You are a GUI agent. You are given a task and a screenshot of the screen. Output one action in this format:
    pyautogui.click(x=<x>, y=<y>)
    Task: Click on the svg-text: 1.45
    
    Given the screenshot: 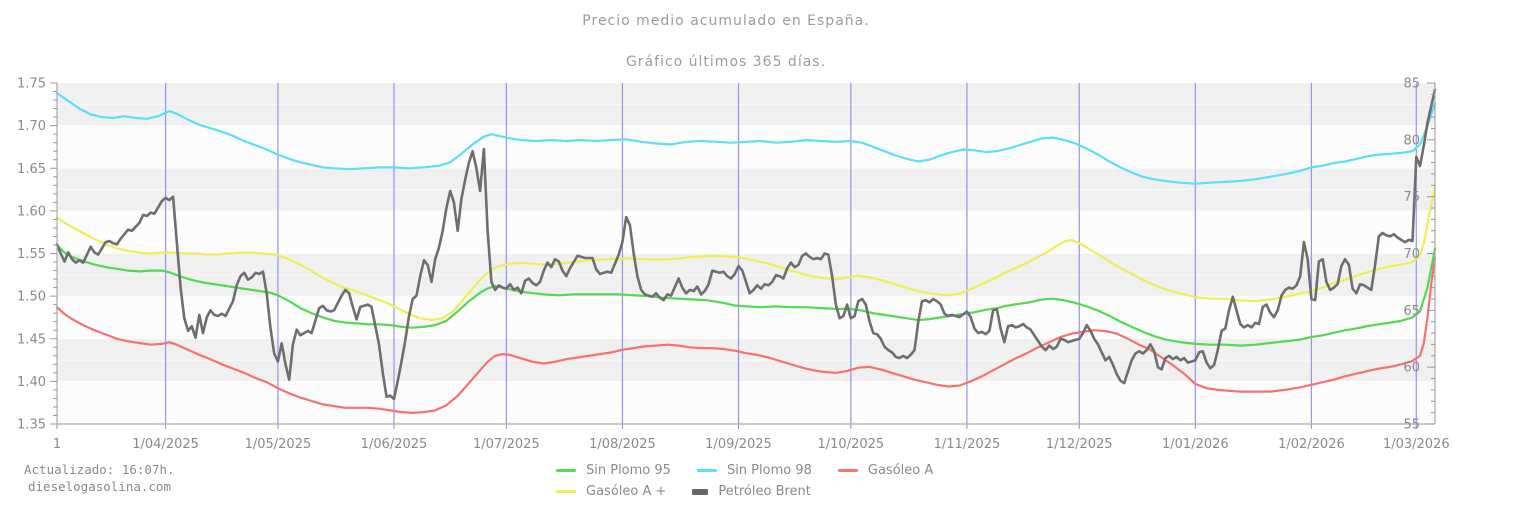 What is the action you would take?
    pyautogui.click(x=31, y=339)
    